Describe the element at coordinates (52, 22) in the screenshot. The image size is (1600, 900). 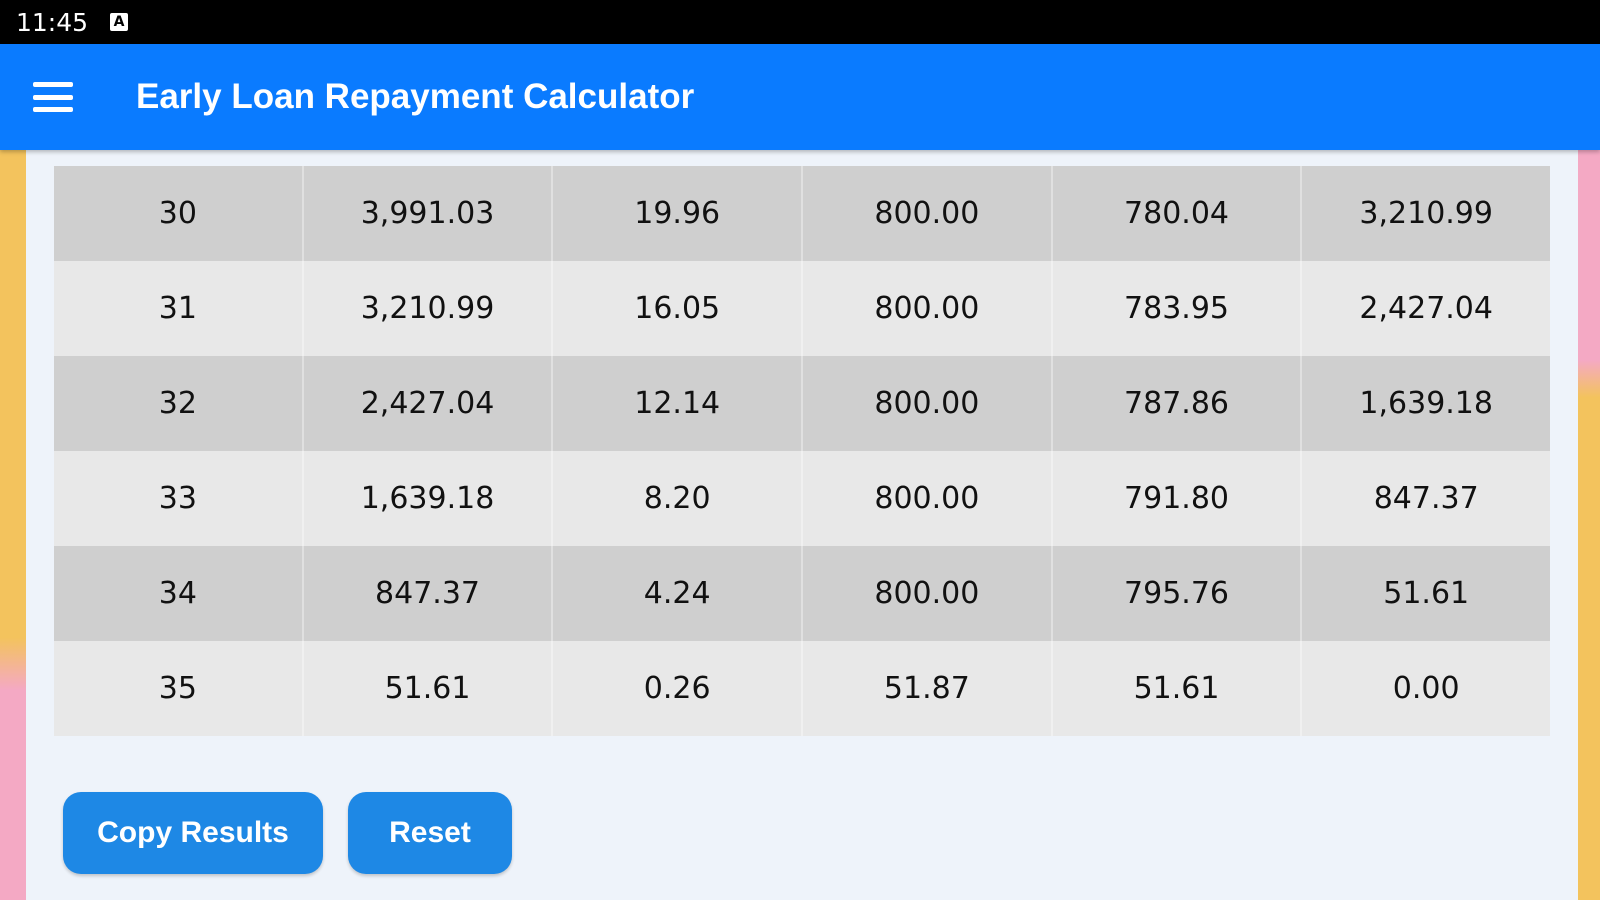
I see `status-time: 11:45` at that location.